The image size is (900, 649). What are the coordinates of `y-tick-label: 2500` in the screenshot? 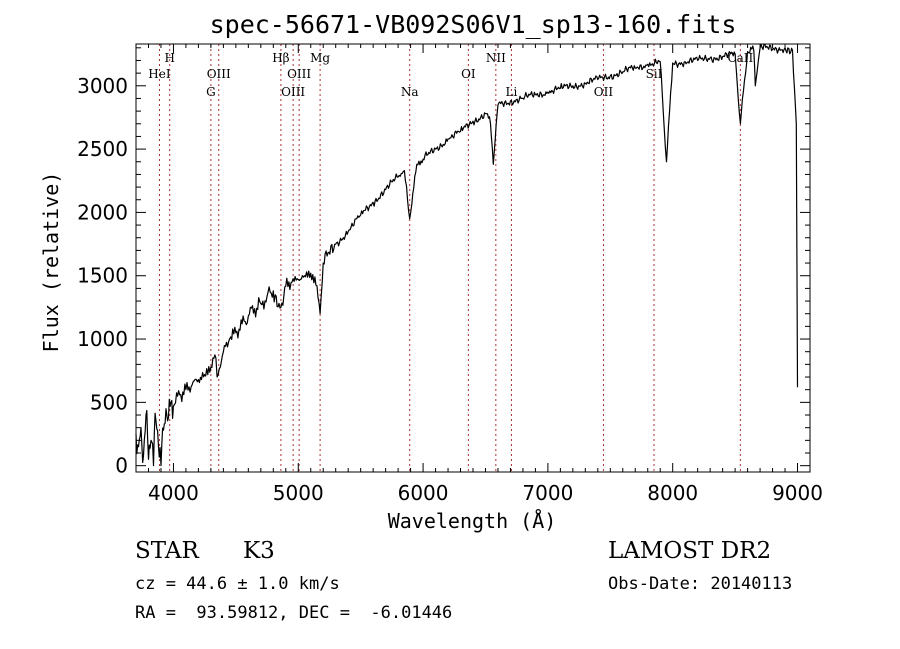 It's located at (102, 149).